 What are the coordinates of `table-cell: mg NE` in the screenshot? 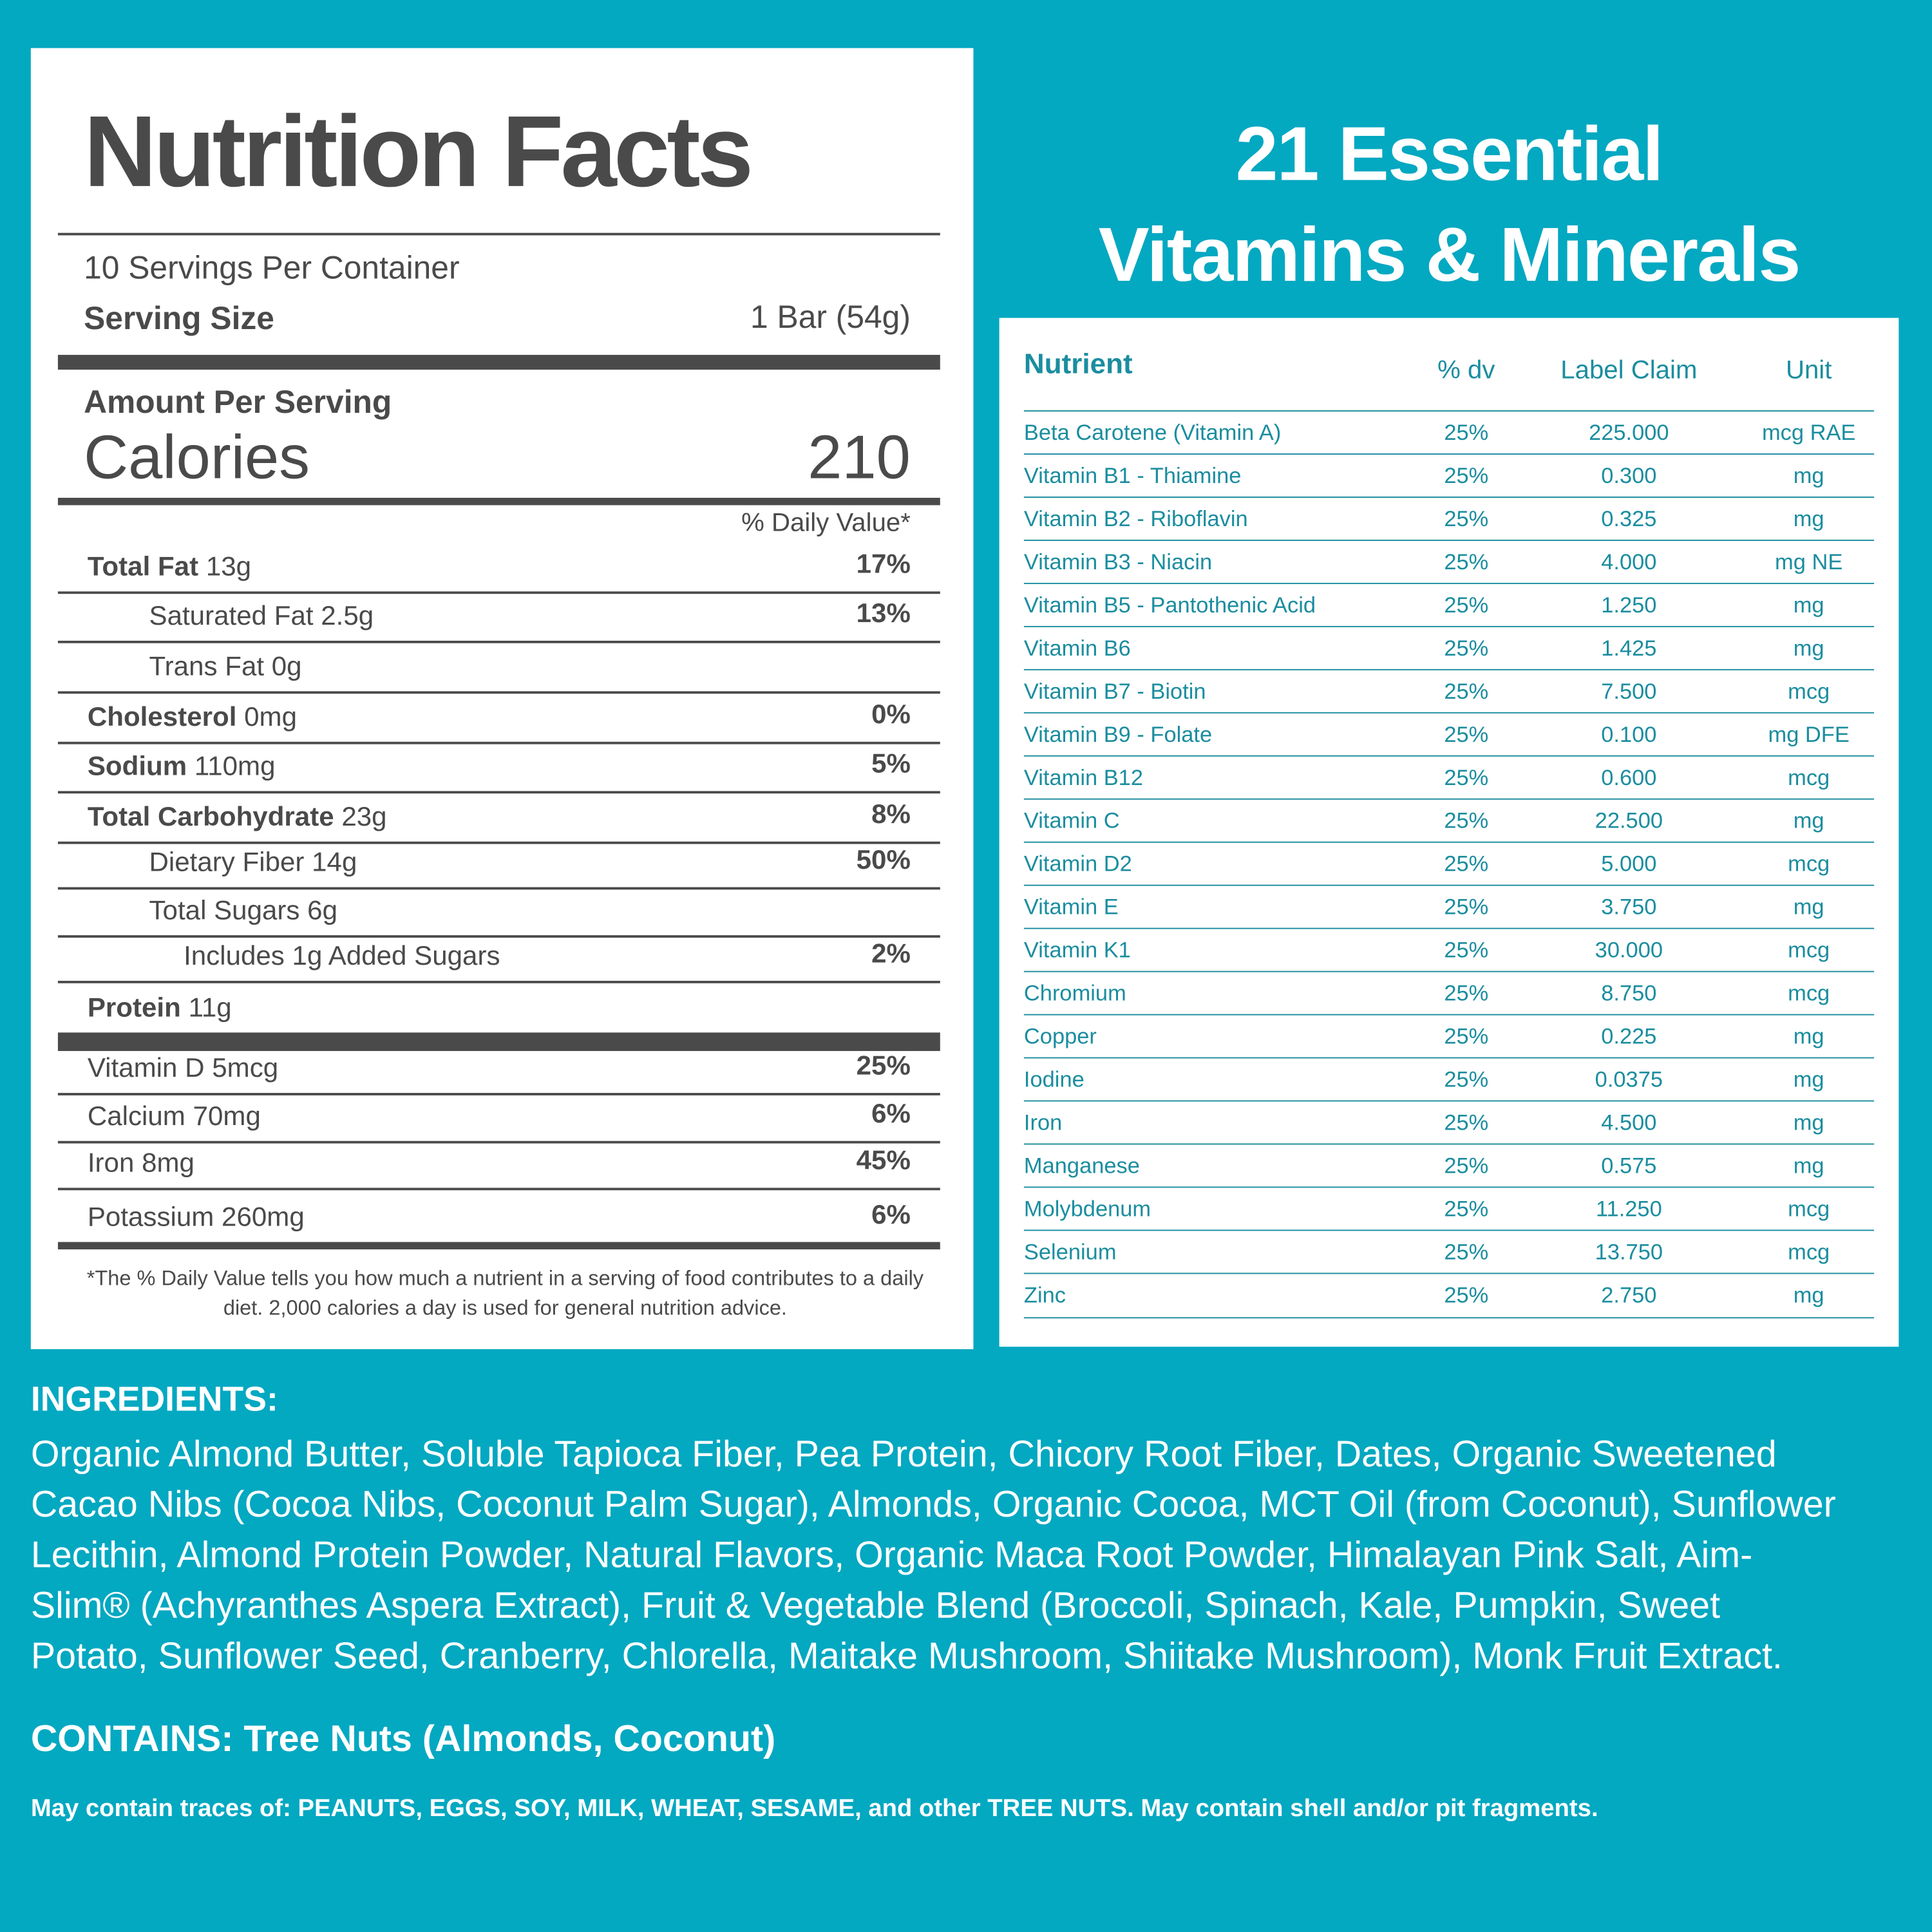 It's located at (1809, 561).